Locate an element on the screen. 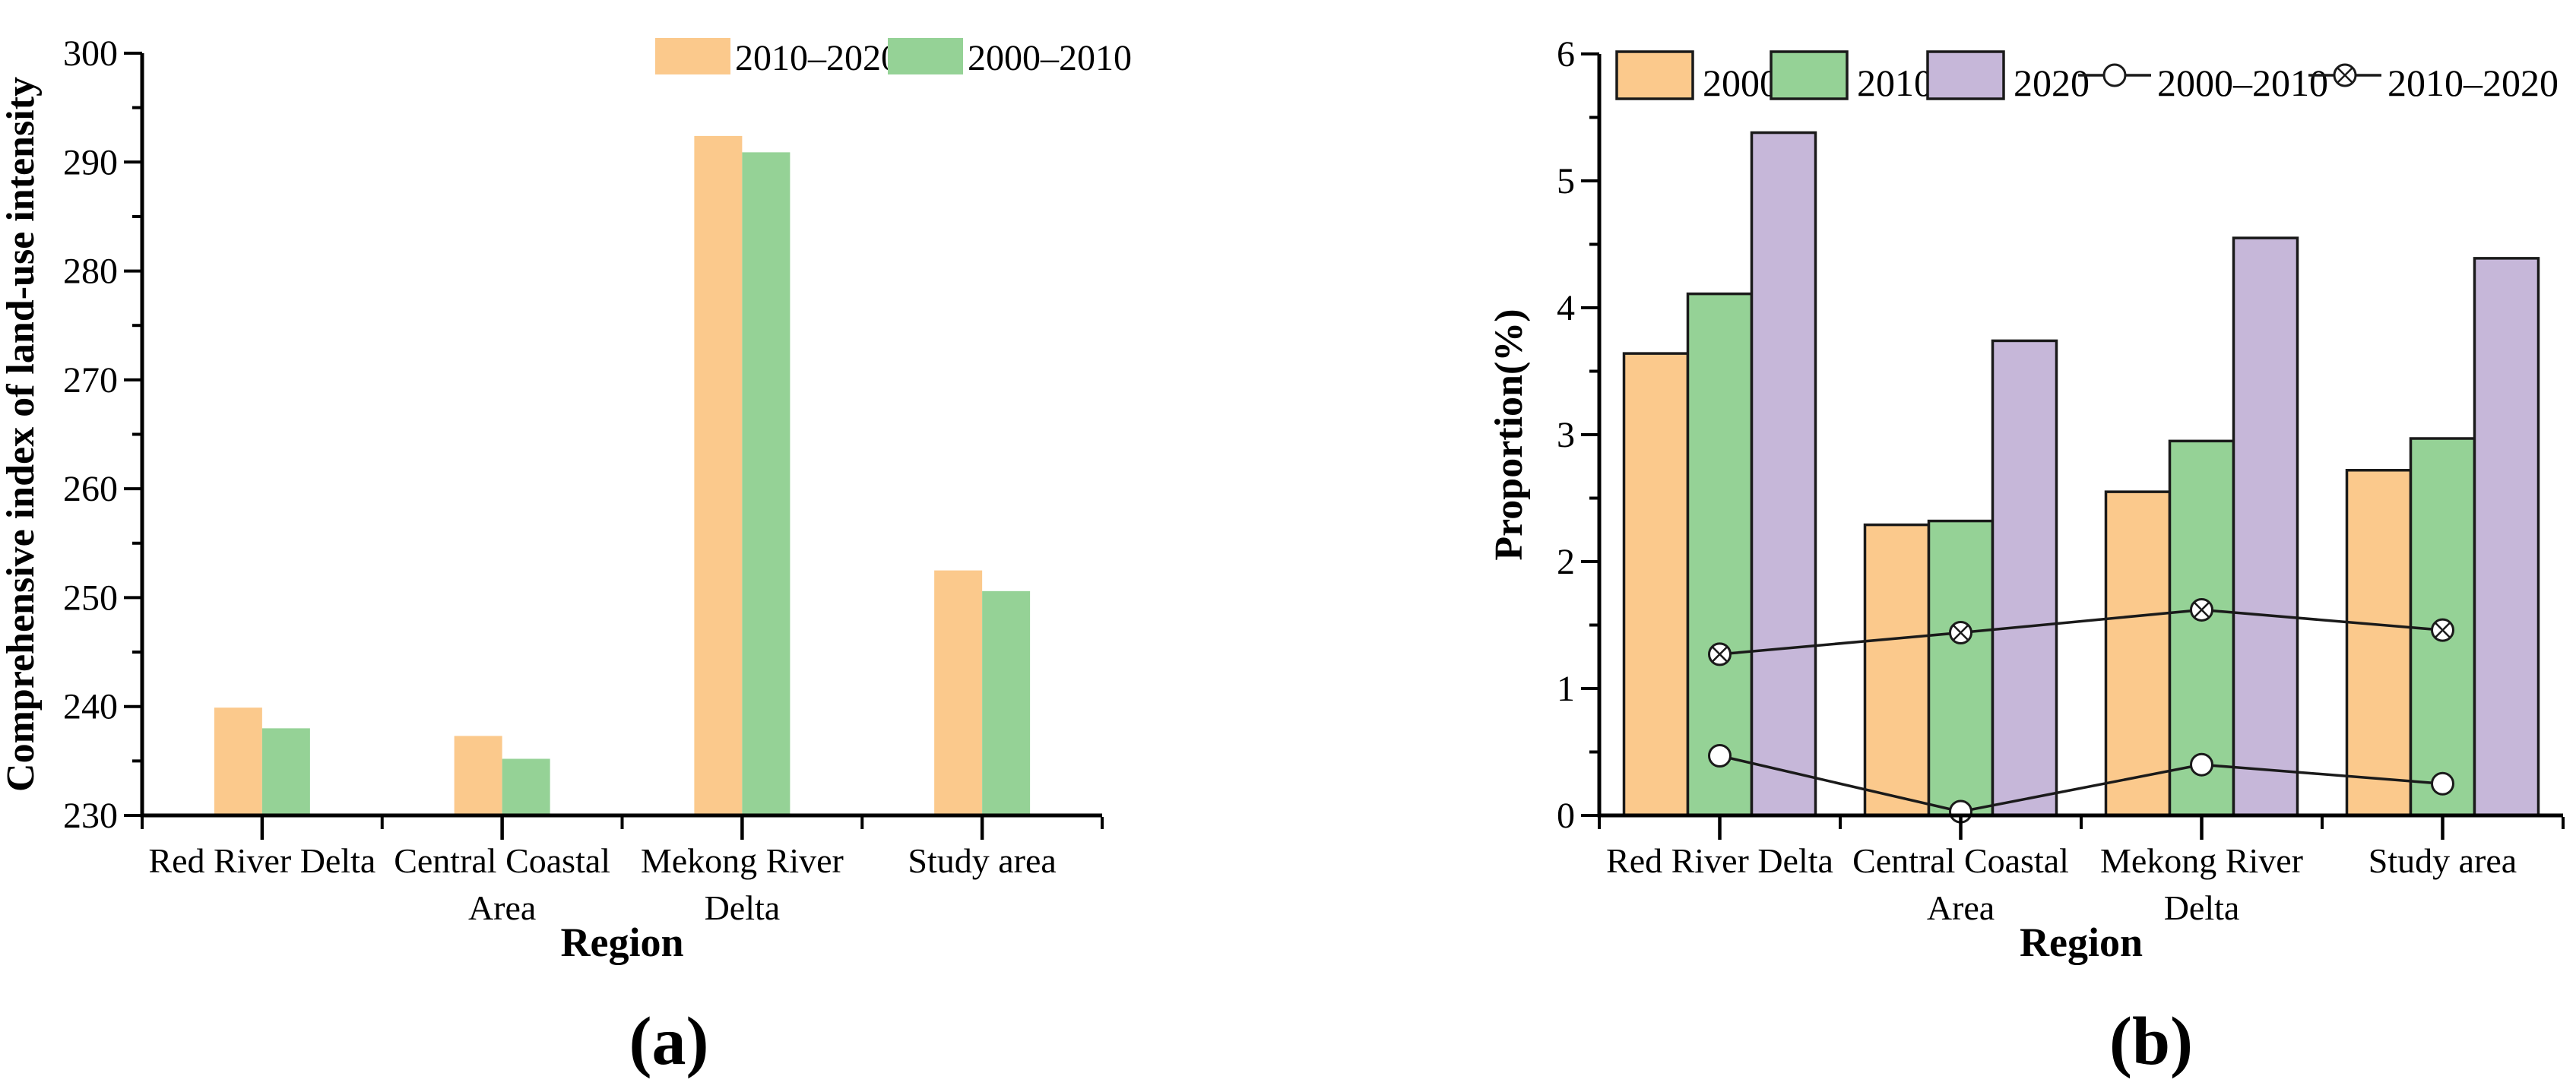  legend-label-2000: 2000 is located at coordinates (1741, 83).